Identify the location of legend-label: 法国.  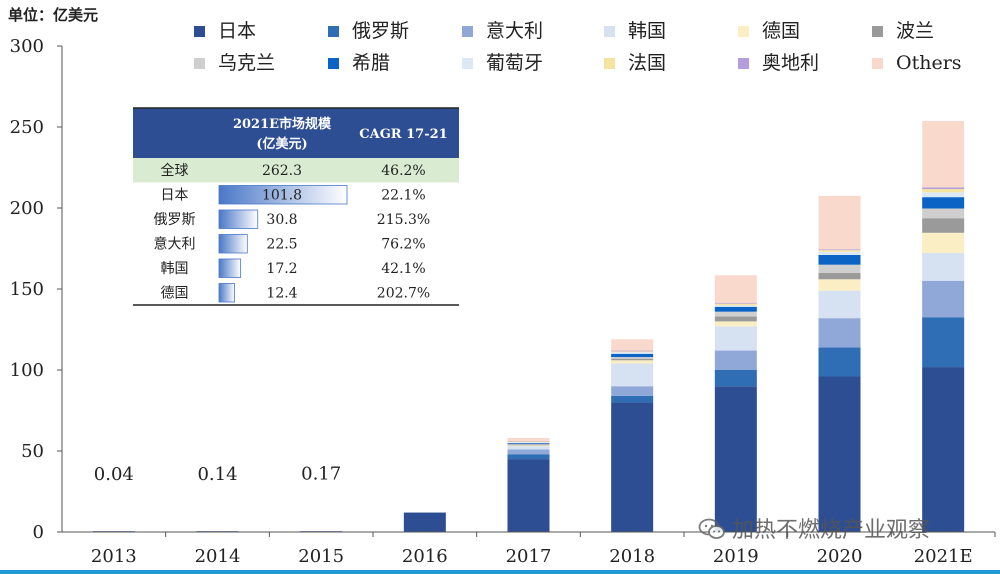
(647, 63).